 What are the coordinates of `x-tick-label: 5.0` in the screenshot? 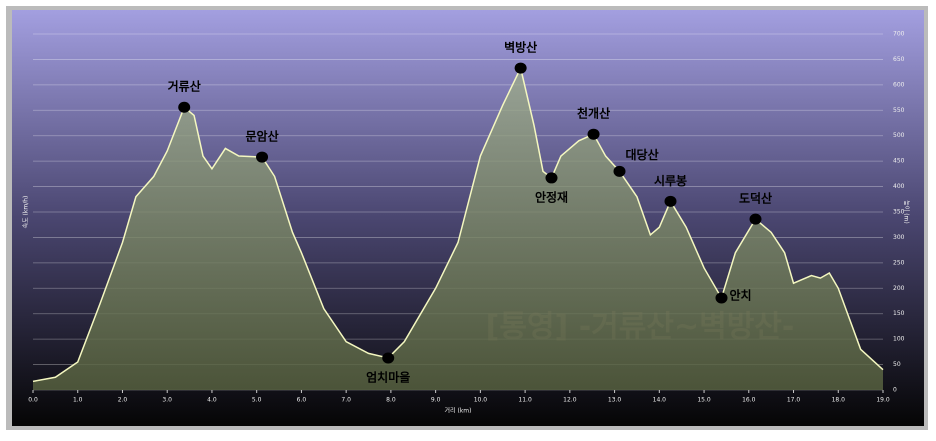 It's located at (257, 400).